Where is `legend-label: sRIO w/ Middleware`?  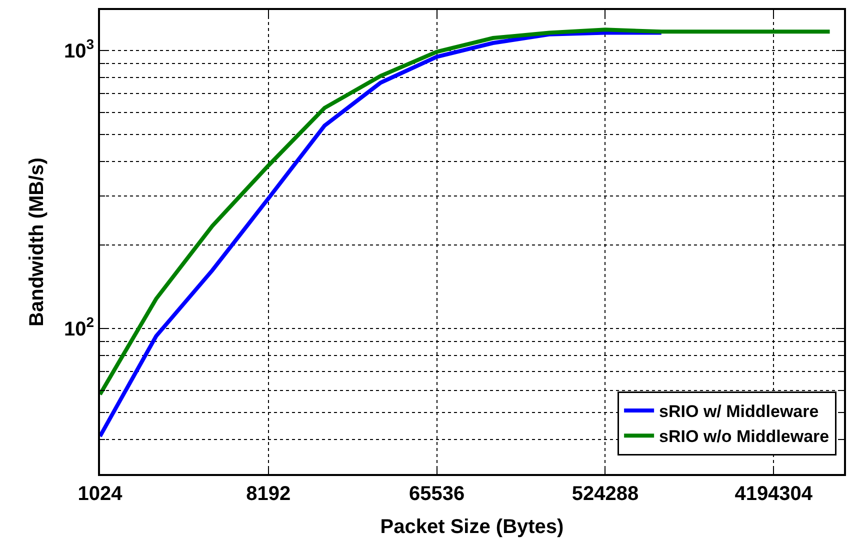 legend-label: sRIO w/ Middleware is located at coordinates (739, 412).